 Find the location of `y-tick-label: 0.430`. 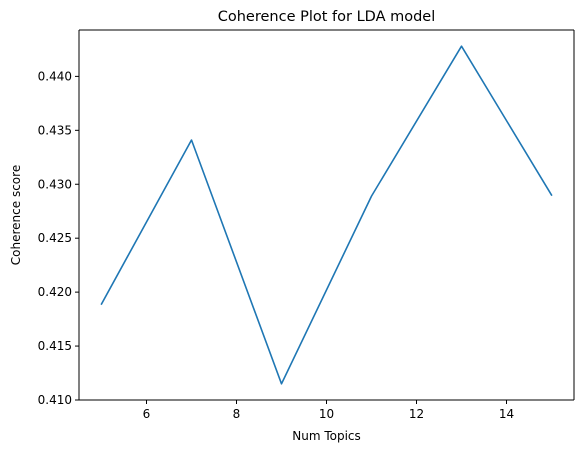

y-tick-label: 0.430 is located at coordinates (55, 184).